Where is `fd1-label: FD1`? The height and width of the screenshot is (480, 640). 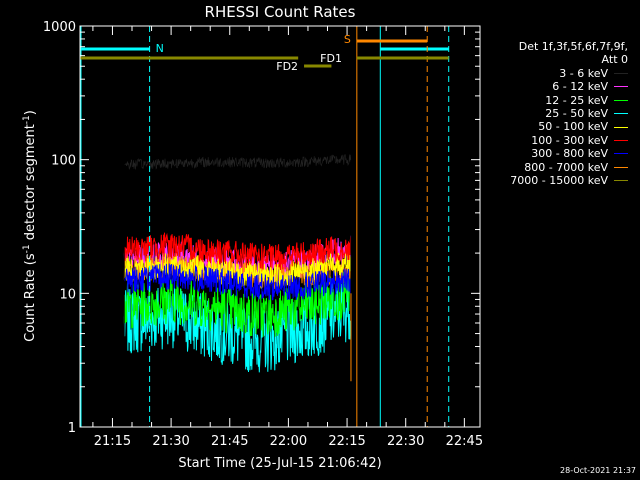 fd1-label: FD1 is located at coordinates (331, 58).